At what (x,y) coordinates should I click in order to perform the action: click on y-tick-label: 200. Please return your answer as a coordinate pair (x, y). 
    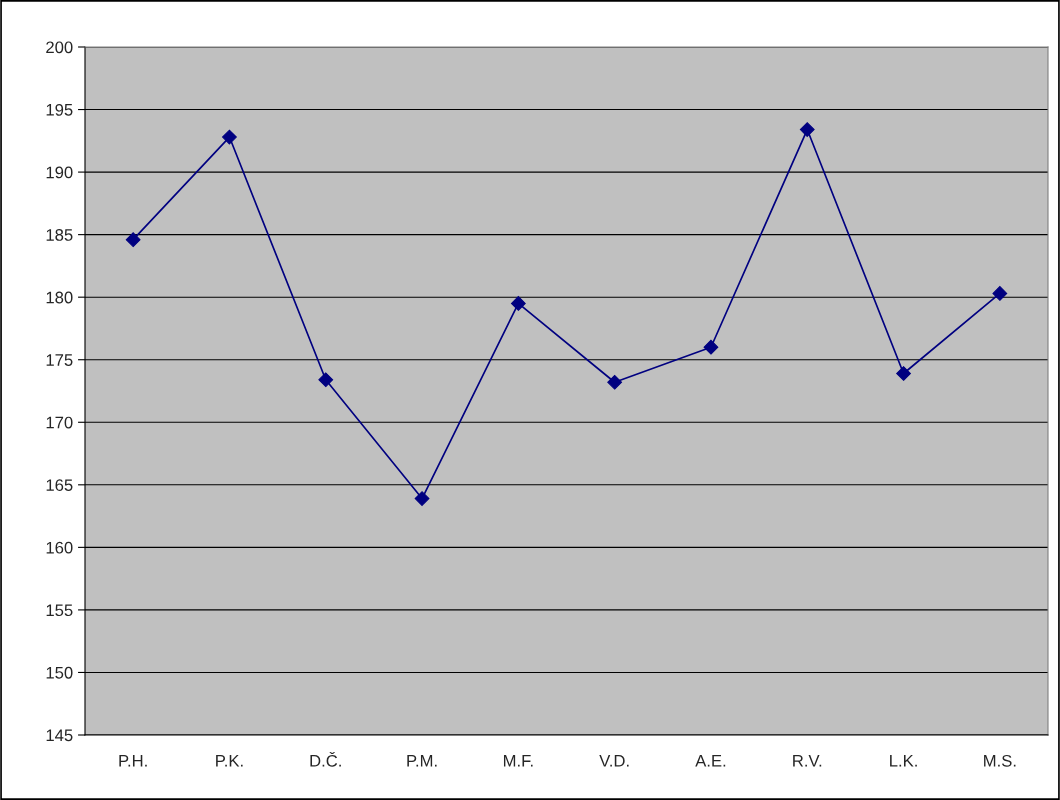
    Looking at the image, I should click on (59, 47).